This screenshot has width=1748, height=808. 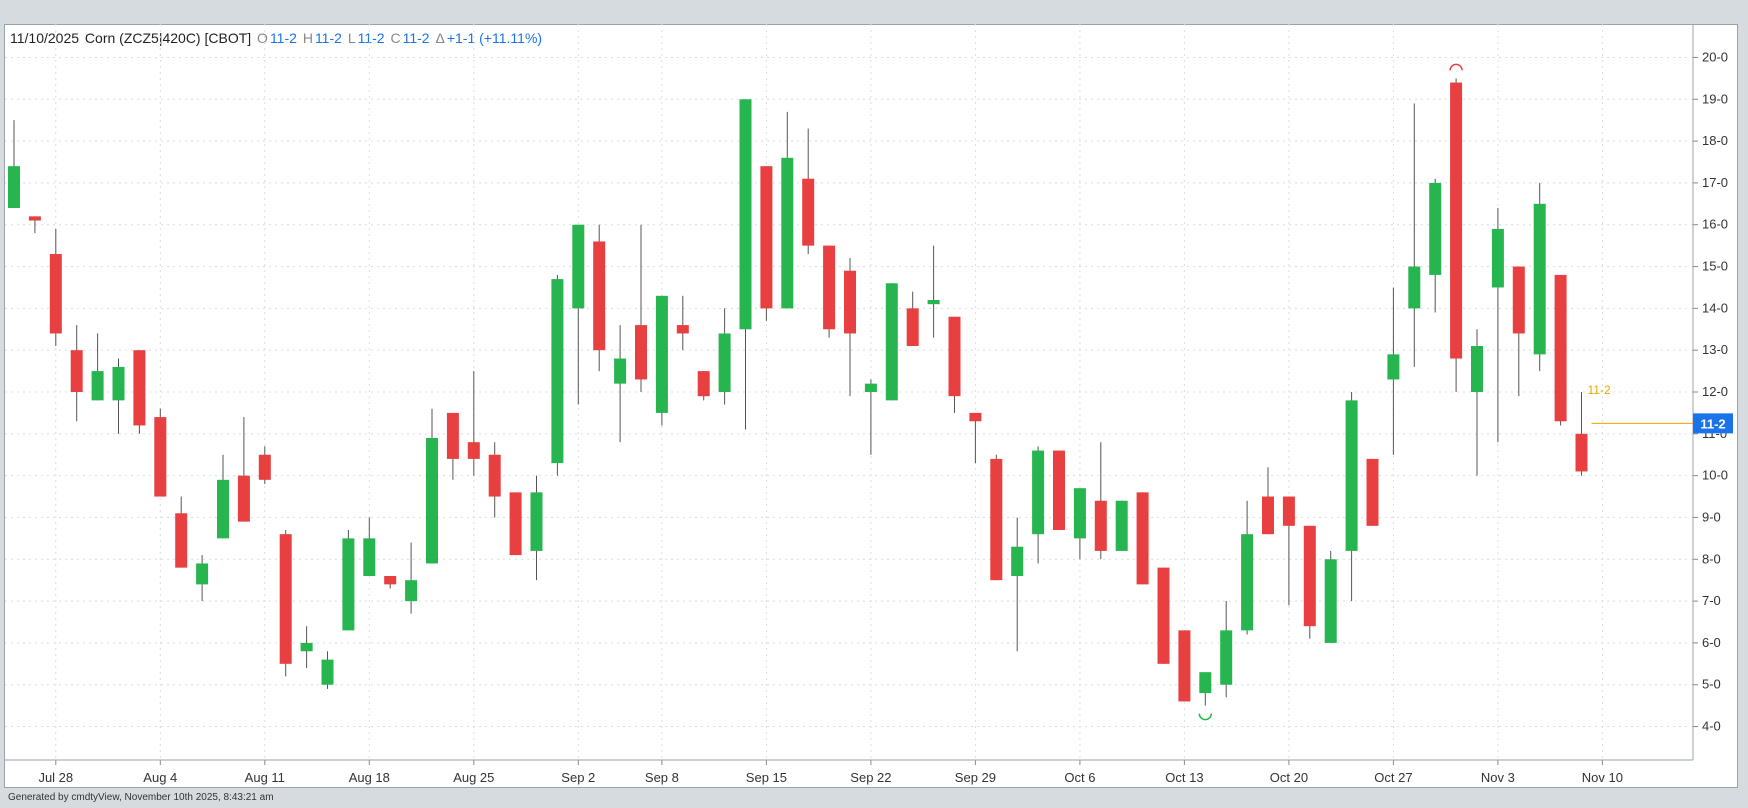 What do you see at coordinates (351, 38) in the screenshot?
I see `low-label: L` at bounding box center [351, 38].